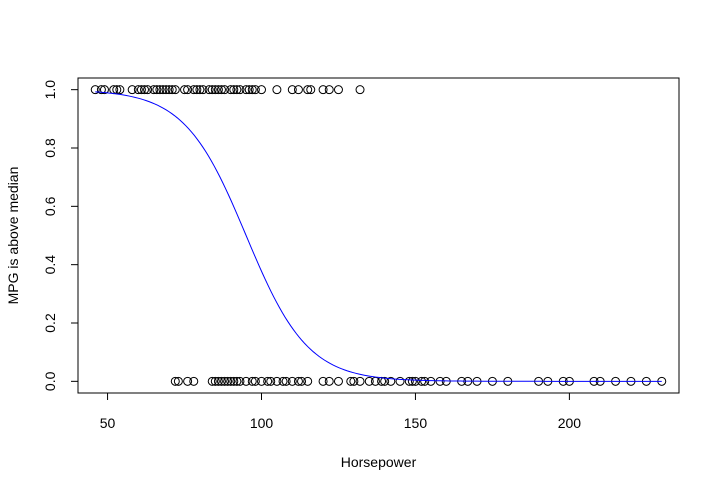  What do you see at coordinates (50, 265) in the screenshot?
I see `y-tick-label: 0.4` at bounding box center [50, 265].